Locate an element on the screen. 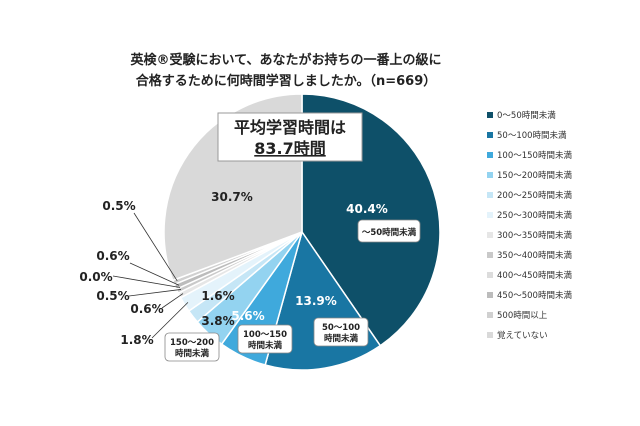  legend-item-5: 250～300時間未満 is located at coordinates (529, 215).